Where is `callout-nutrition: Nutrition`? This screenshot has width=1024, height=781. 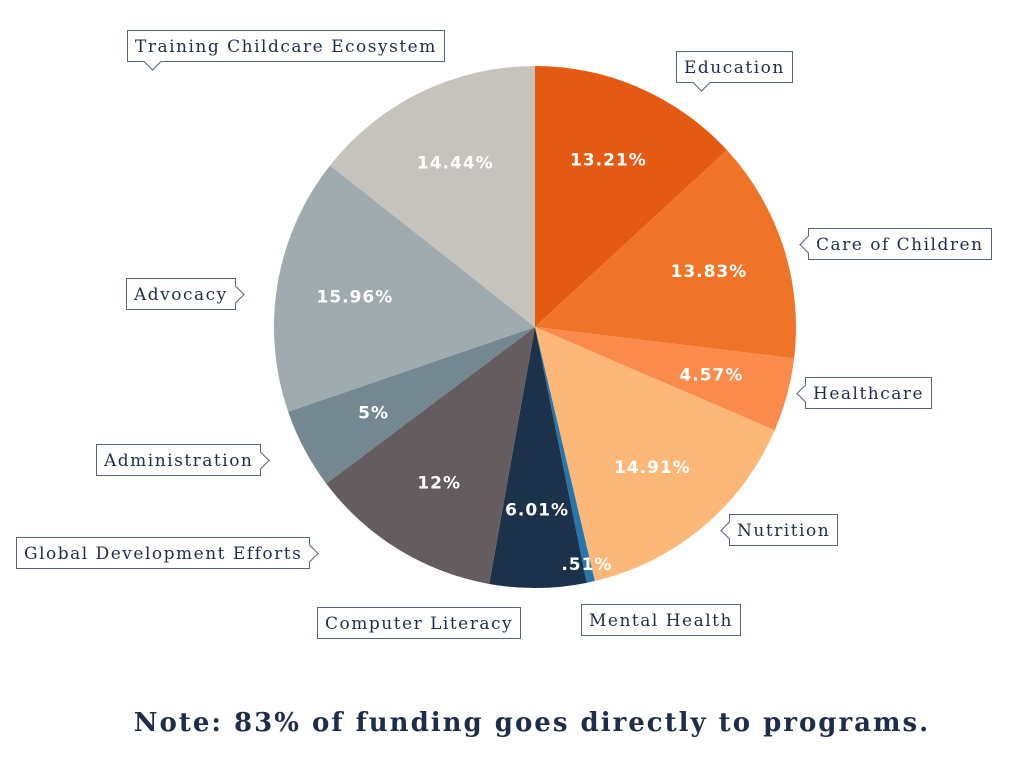
callout-nutrition: Nutrition is located at coordinates (779, 530).